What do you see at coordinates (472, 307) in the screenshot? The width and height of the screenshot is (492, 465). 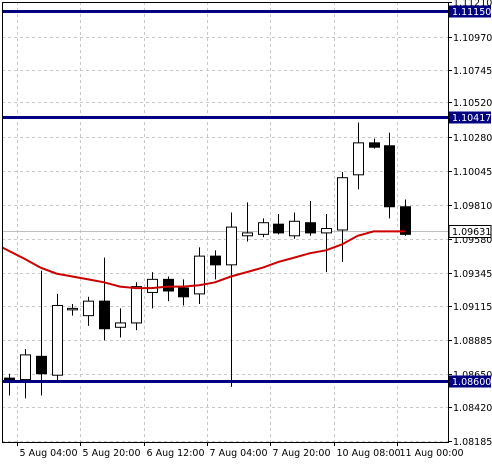 I see `y-tick-label: 1.09115` at bounding box center [472, 307].